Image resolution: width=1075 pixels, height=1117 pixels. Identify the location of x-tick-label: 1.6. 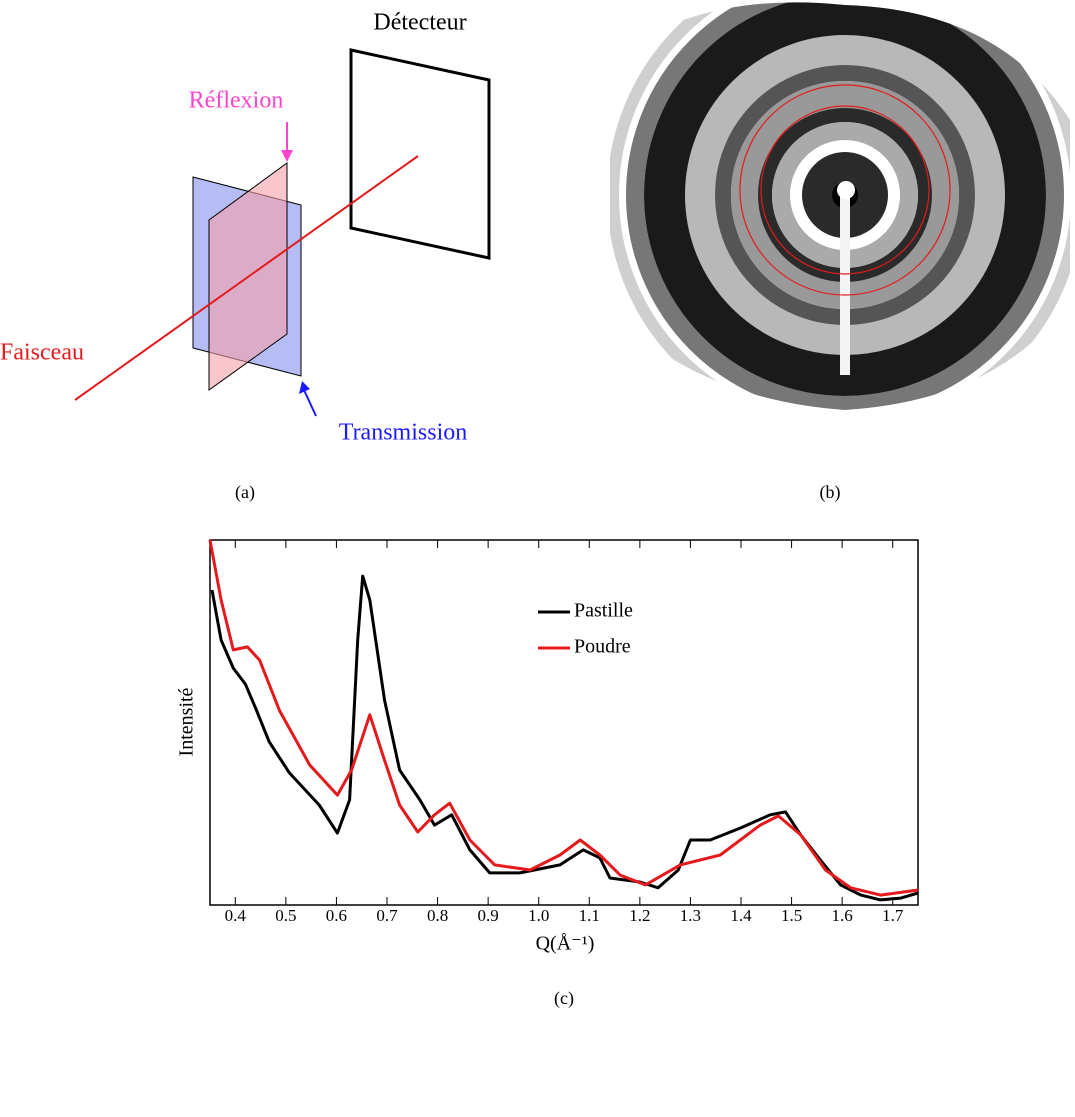
(842, 915).